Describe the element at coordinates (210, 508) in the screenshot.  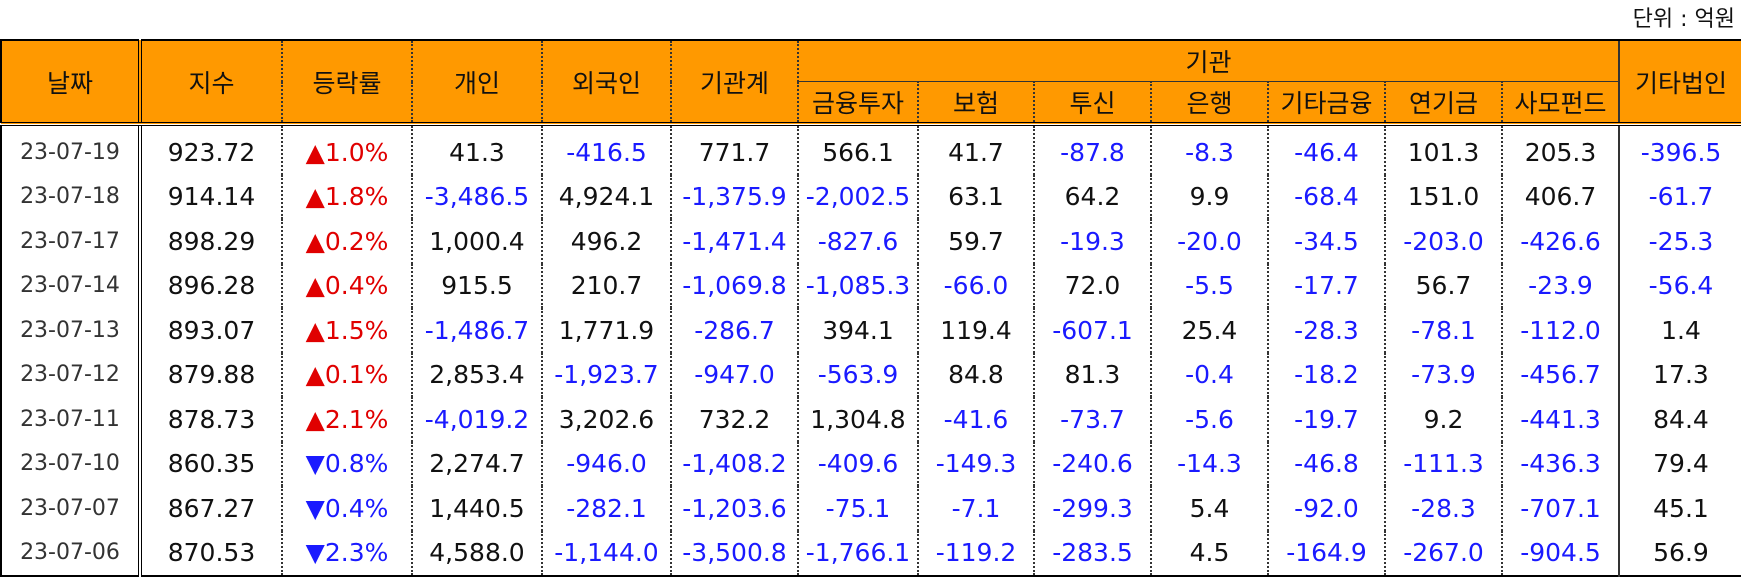
I see `table-cell: 867.27` at that location.